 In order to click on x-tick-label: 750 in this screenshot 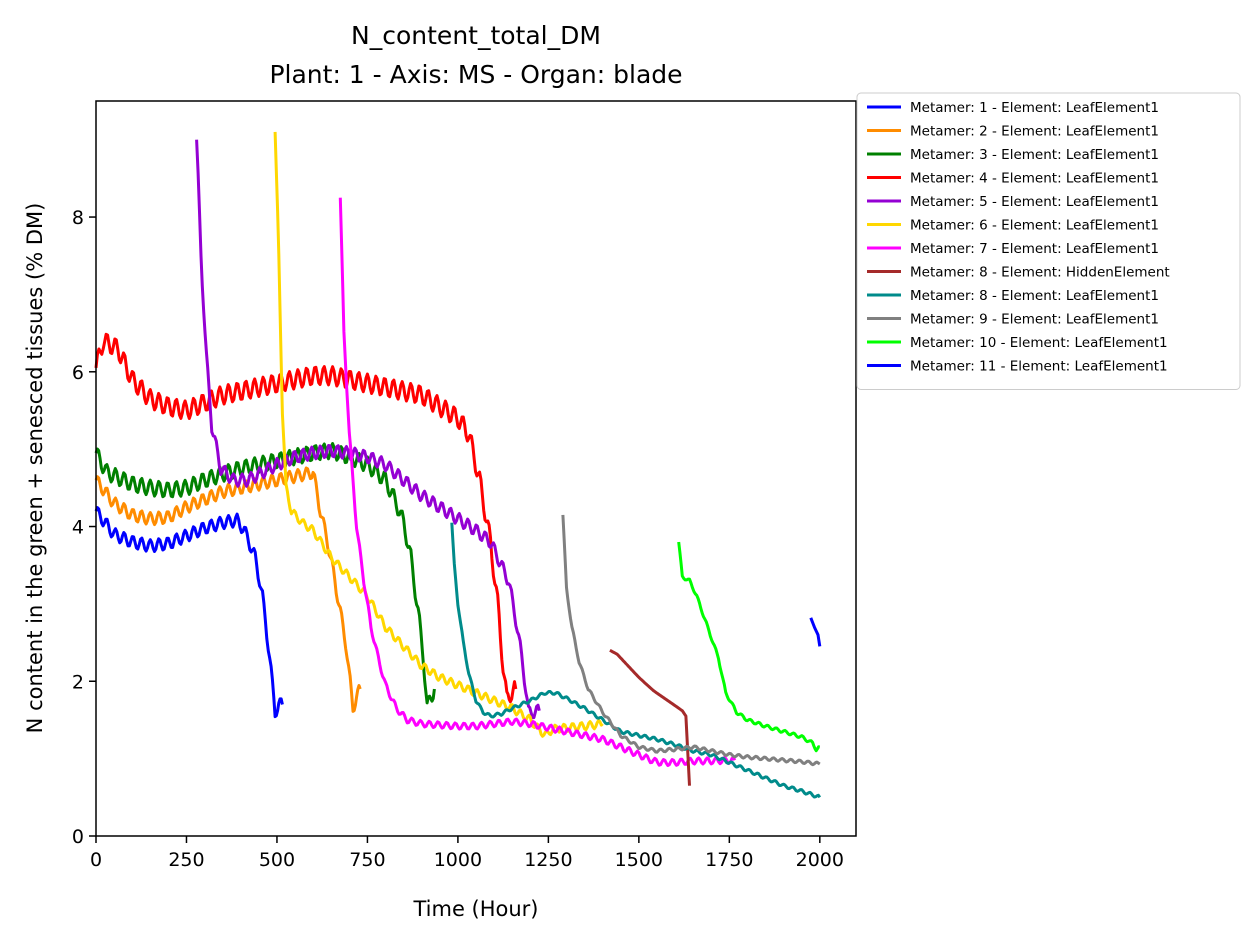, I will do `click(367, 860)`.